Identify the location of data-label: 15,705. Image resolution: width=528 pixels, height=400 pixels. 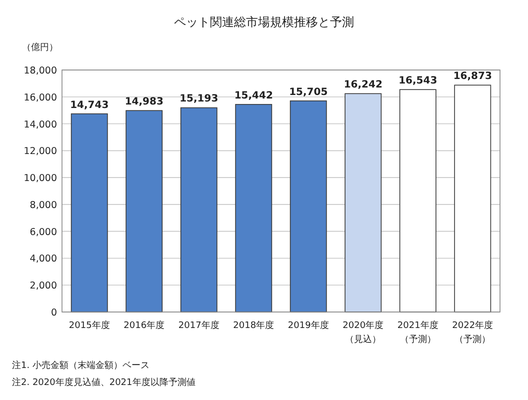
(308, 92).